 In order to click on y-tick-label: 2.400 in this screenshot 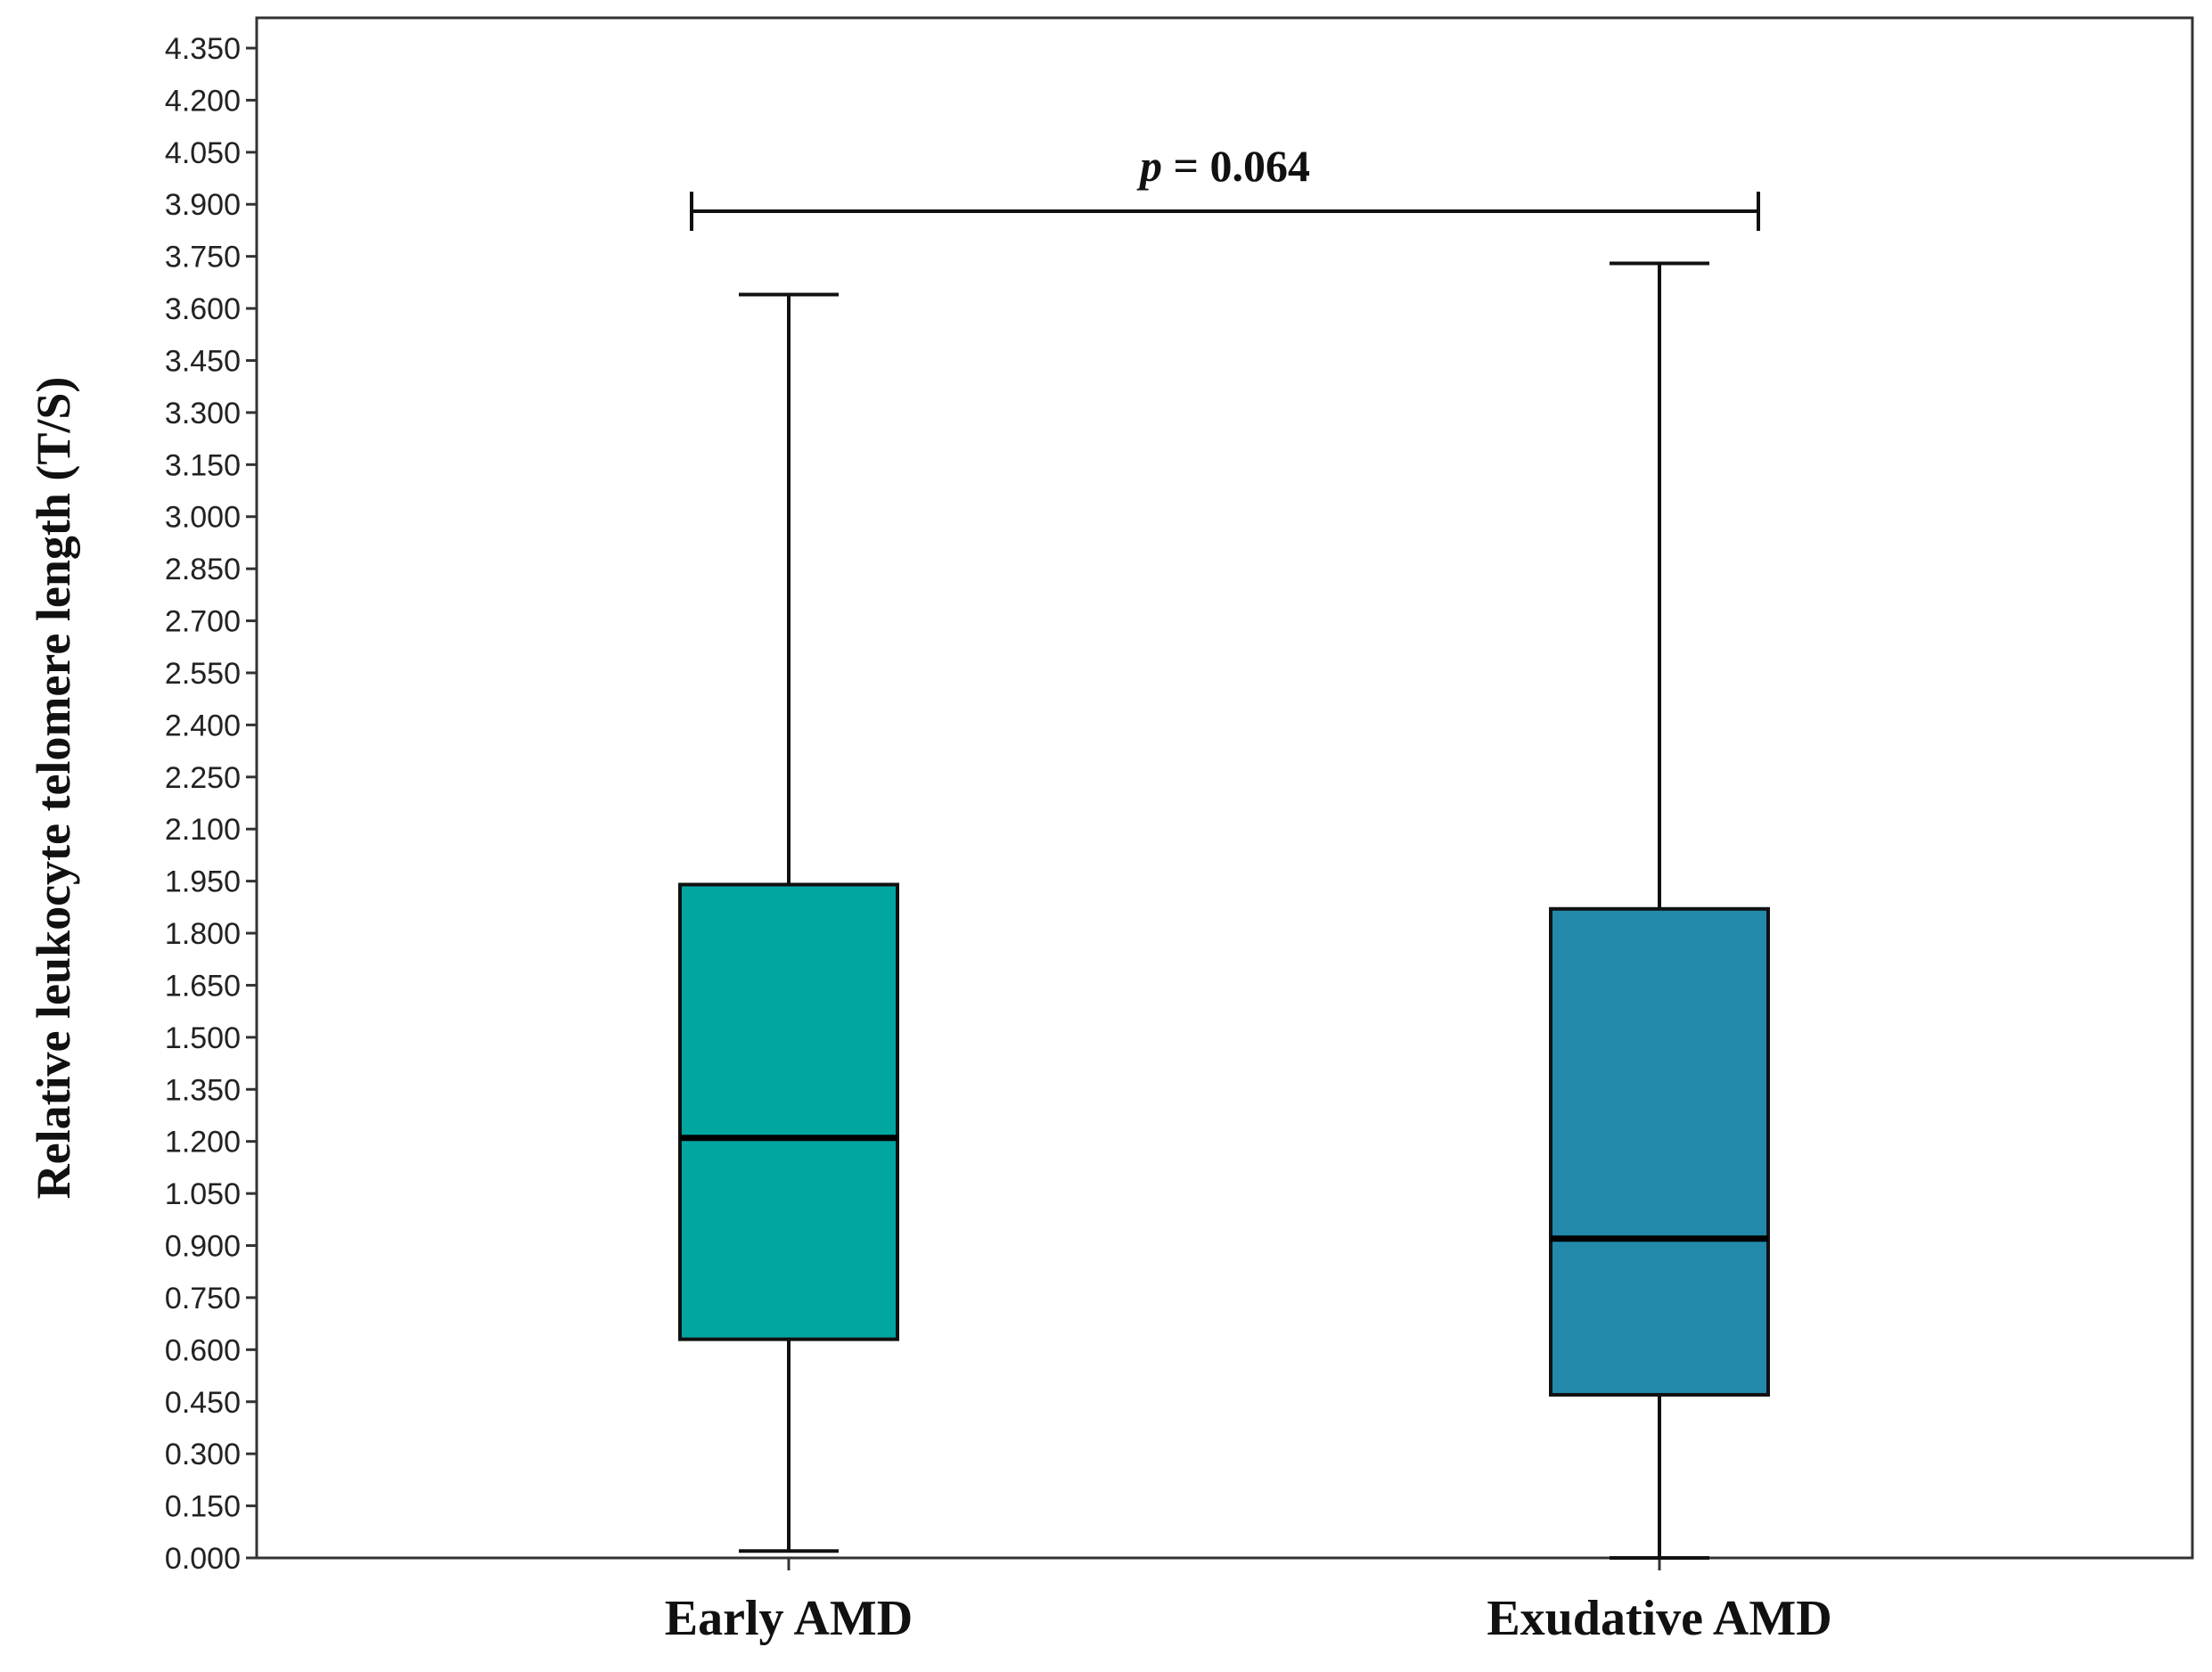, I will do `click(203, 725)`.